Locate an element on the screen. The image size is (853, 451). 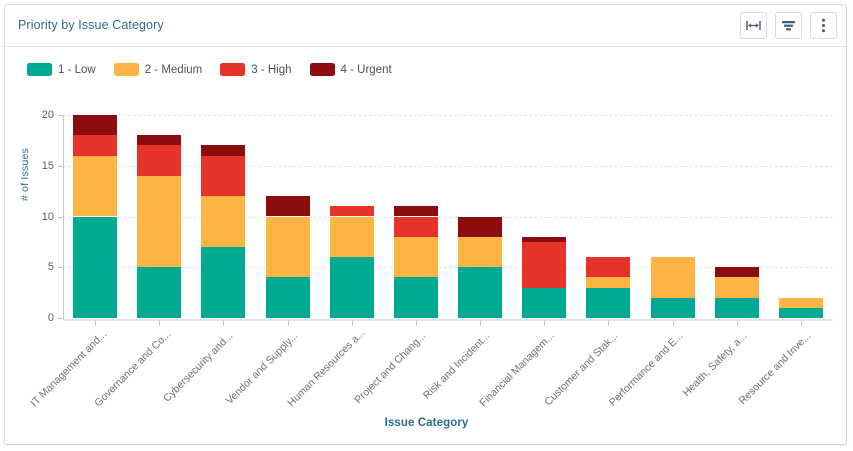
y-tick-label: 5 is located at coordinates (50, 267).